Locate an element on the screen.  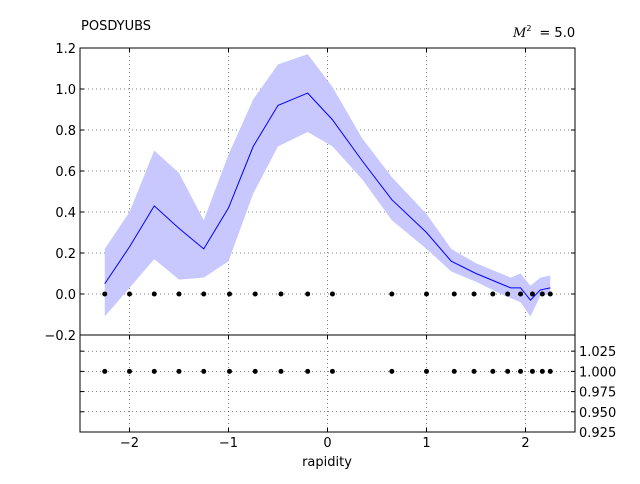
annotation-symbol: M is located at coordinates (519, 33).